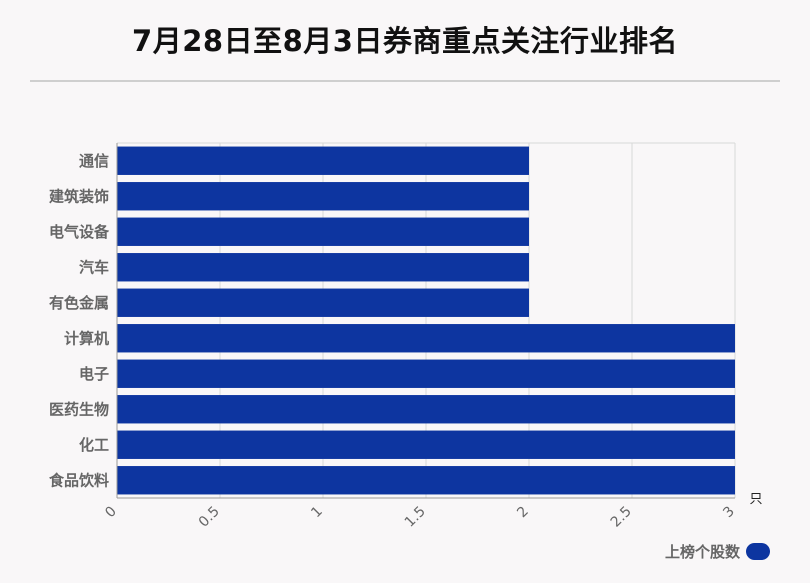 The width and height of the screenshot is (810, 583). I want to click on chart-title: 7月28日至8月3日券商重点关注行业排名, so click(405, 41).